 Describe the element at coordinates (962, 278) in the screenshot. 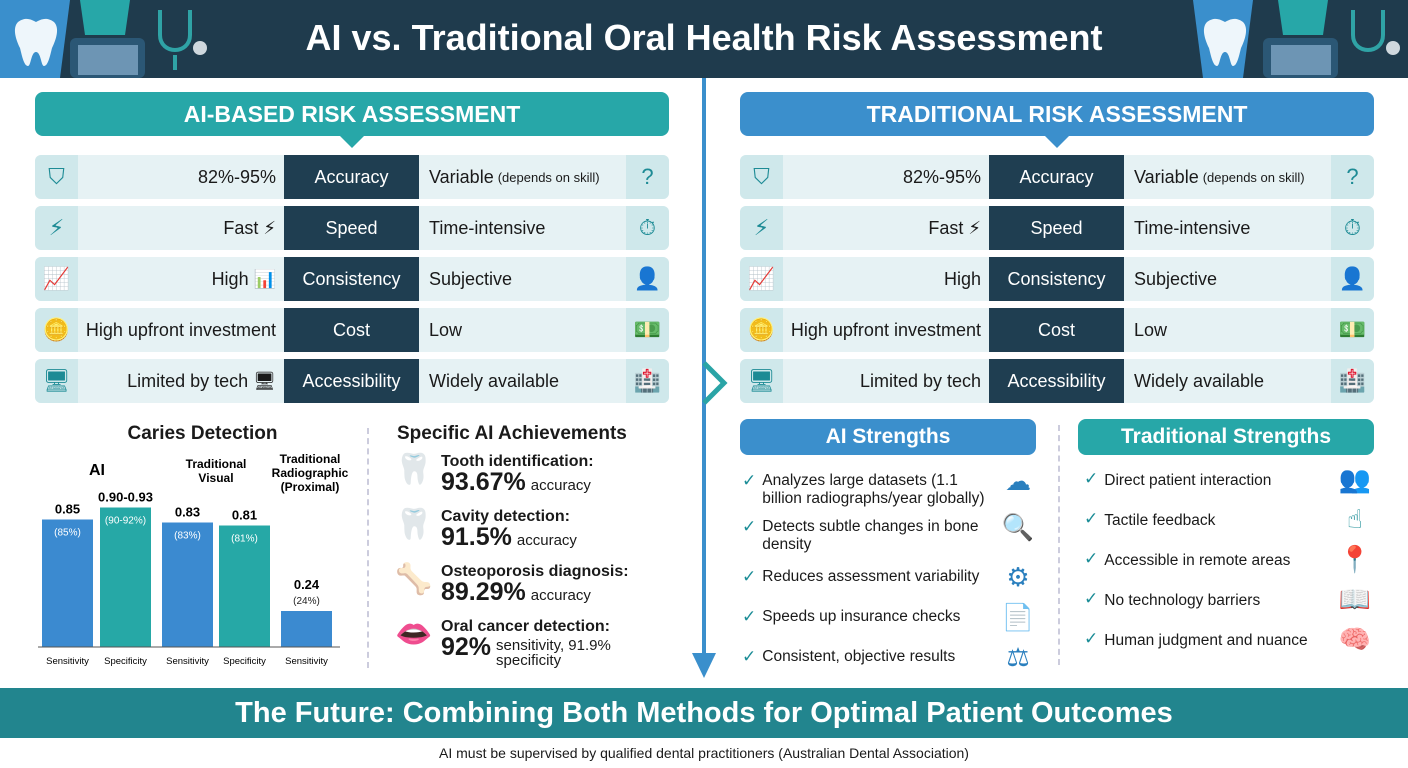

I see `ai-value-text: High` at that location.